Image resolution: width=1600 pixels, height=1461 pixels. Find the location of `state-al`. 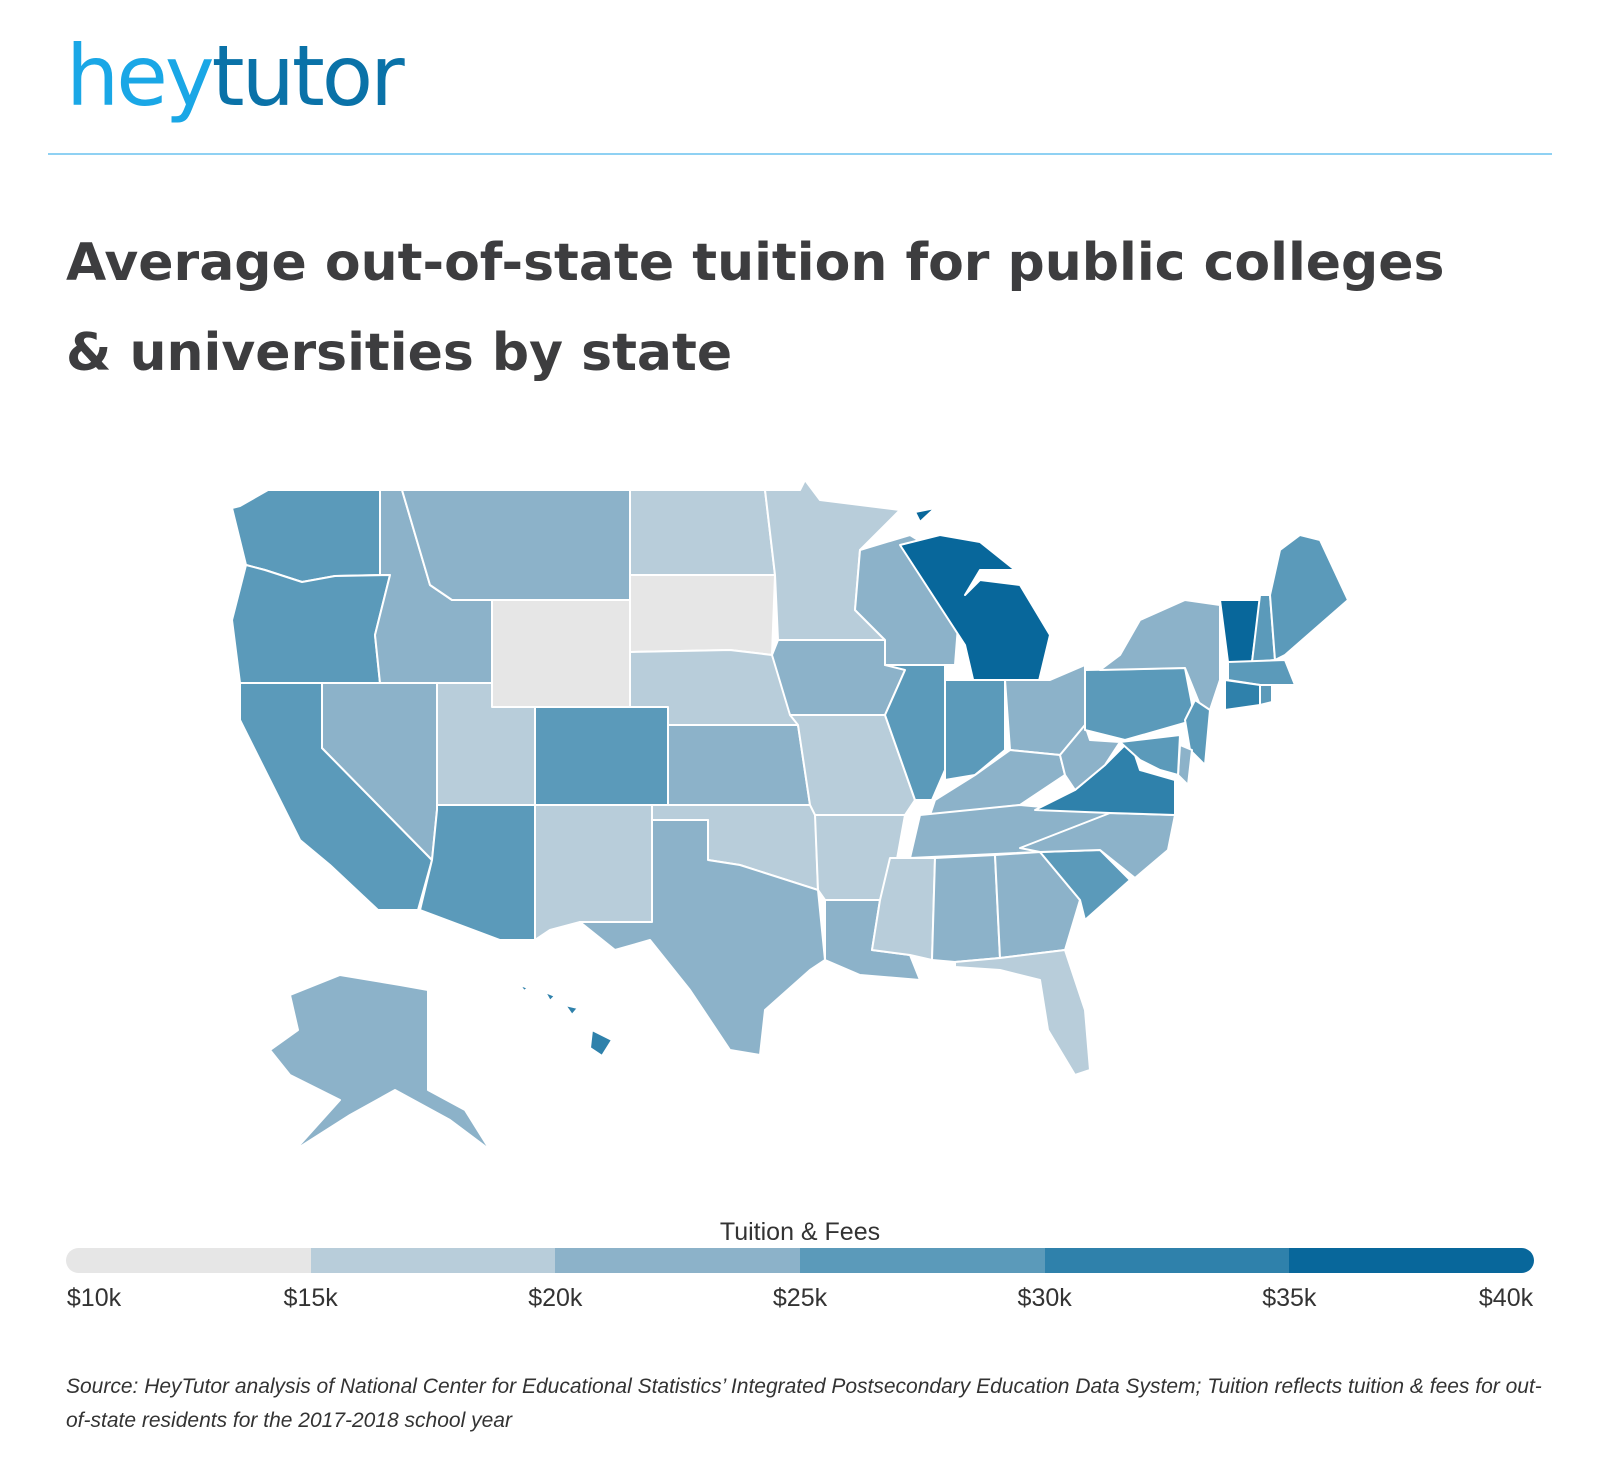

state-al is located at coordinates (966, 908).